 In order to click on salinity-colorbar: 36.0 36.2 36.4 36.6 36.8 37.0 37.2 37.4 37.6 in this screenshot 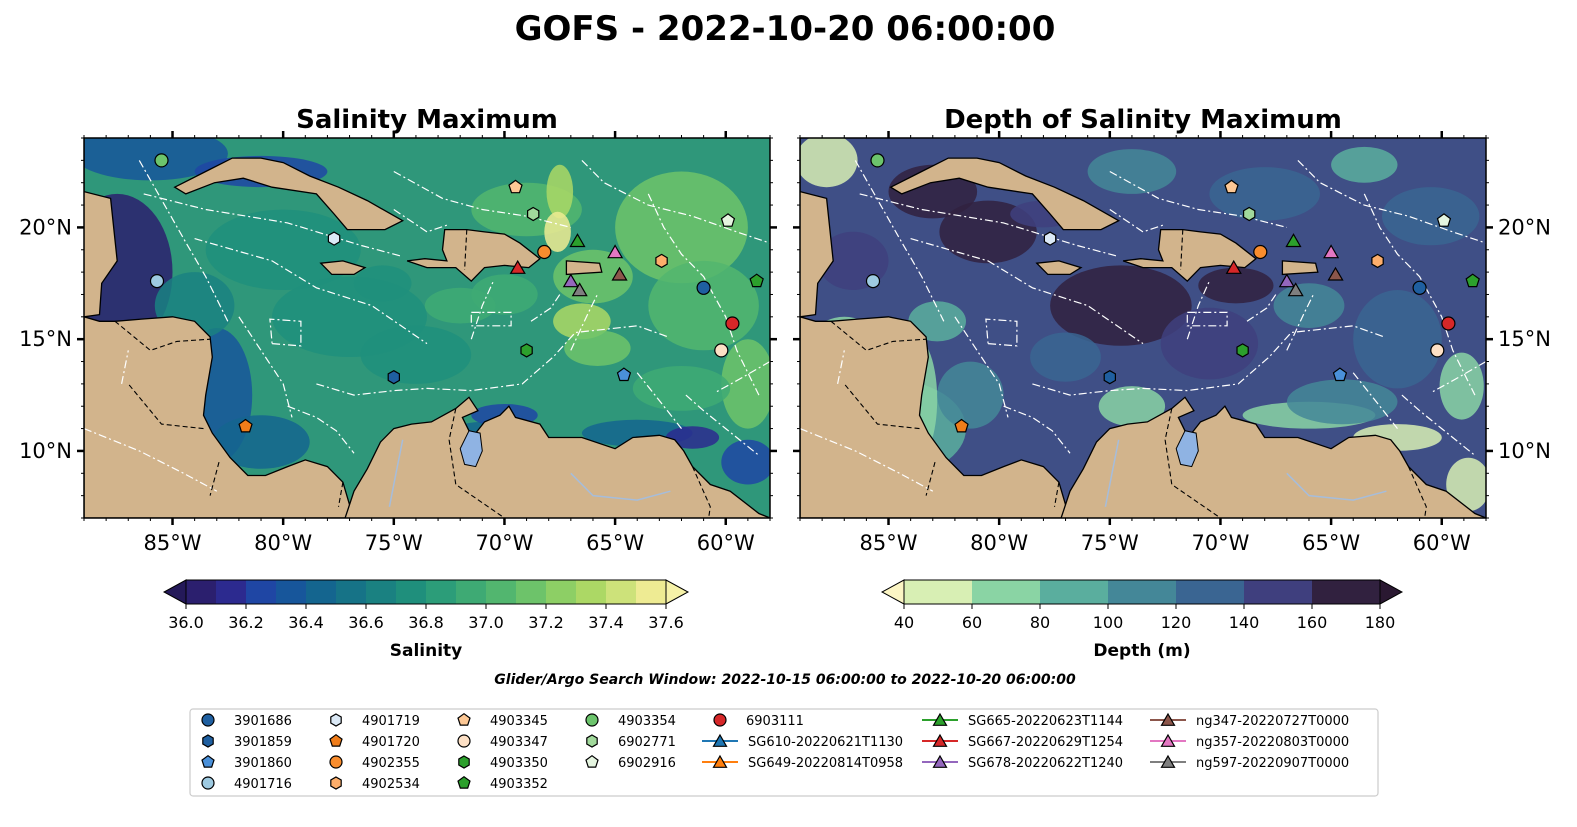, I will do `click(426, 605)`.